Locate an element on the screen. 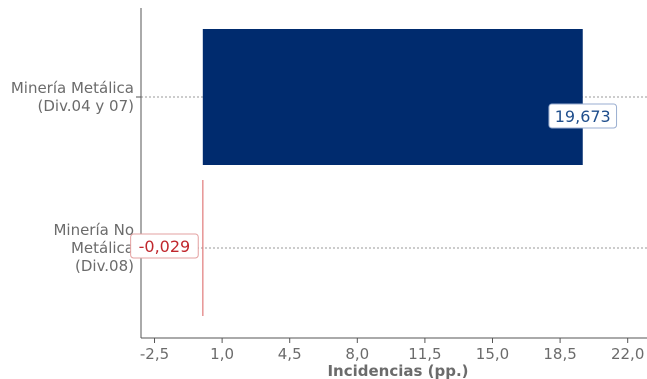 This screenshot has width=647, height=379. x-tick-label: 11,5 is located at coordinates (424, 354).